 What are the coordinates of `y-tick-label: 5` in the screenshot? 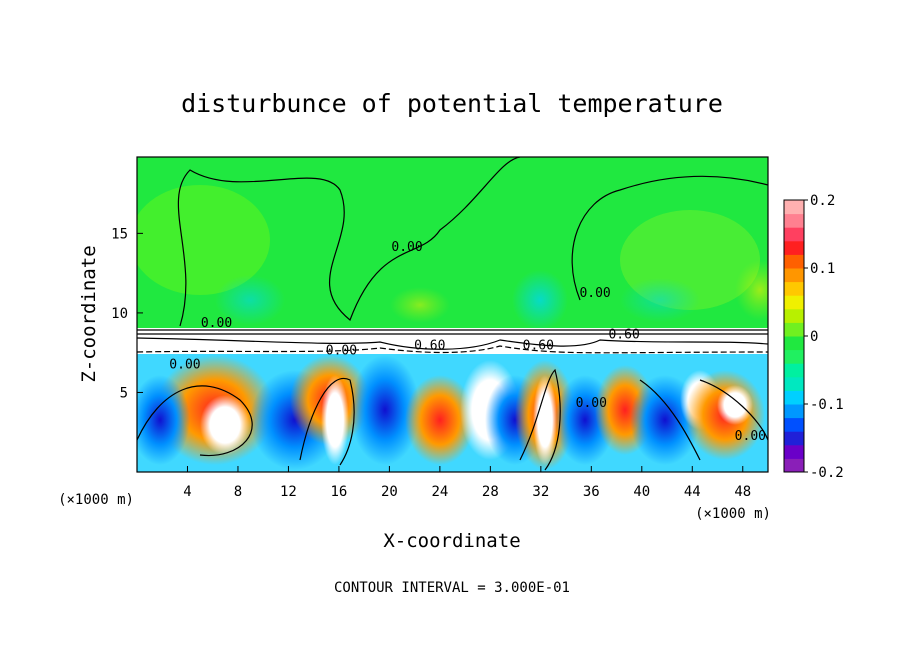 It's located at (124, 393).